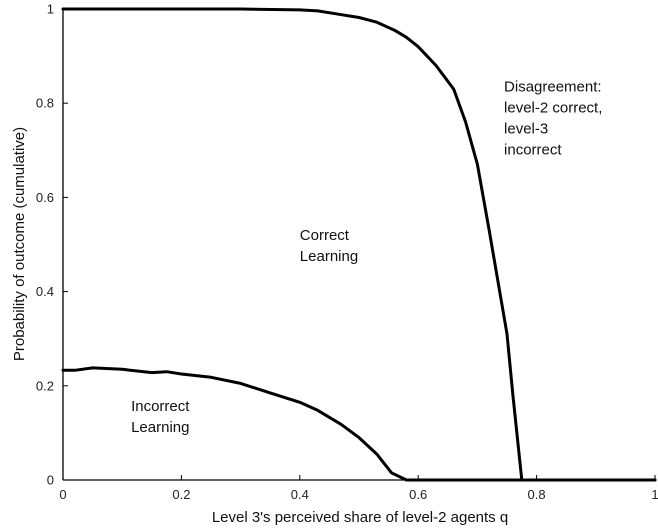  Describe the element at coordinates (553, 107) in the screenshot. I see `region-label-line: level-2 correct,` at that location.